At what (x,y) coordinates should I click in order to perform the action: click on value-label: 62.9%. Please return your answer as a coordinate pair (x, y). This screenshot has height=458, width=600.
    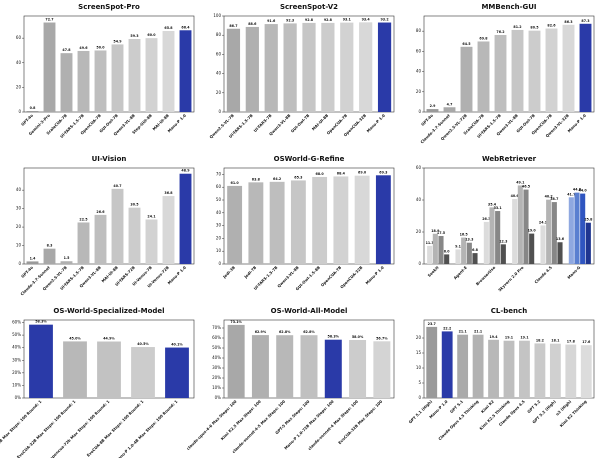
    Looking at the image, I should click on (261, 332).